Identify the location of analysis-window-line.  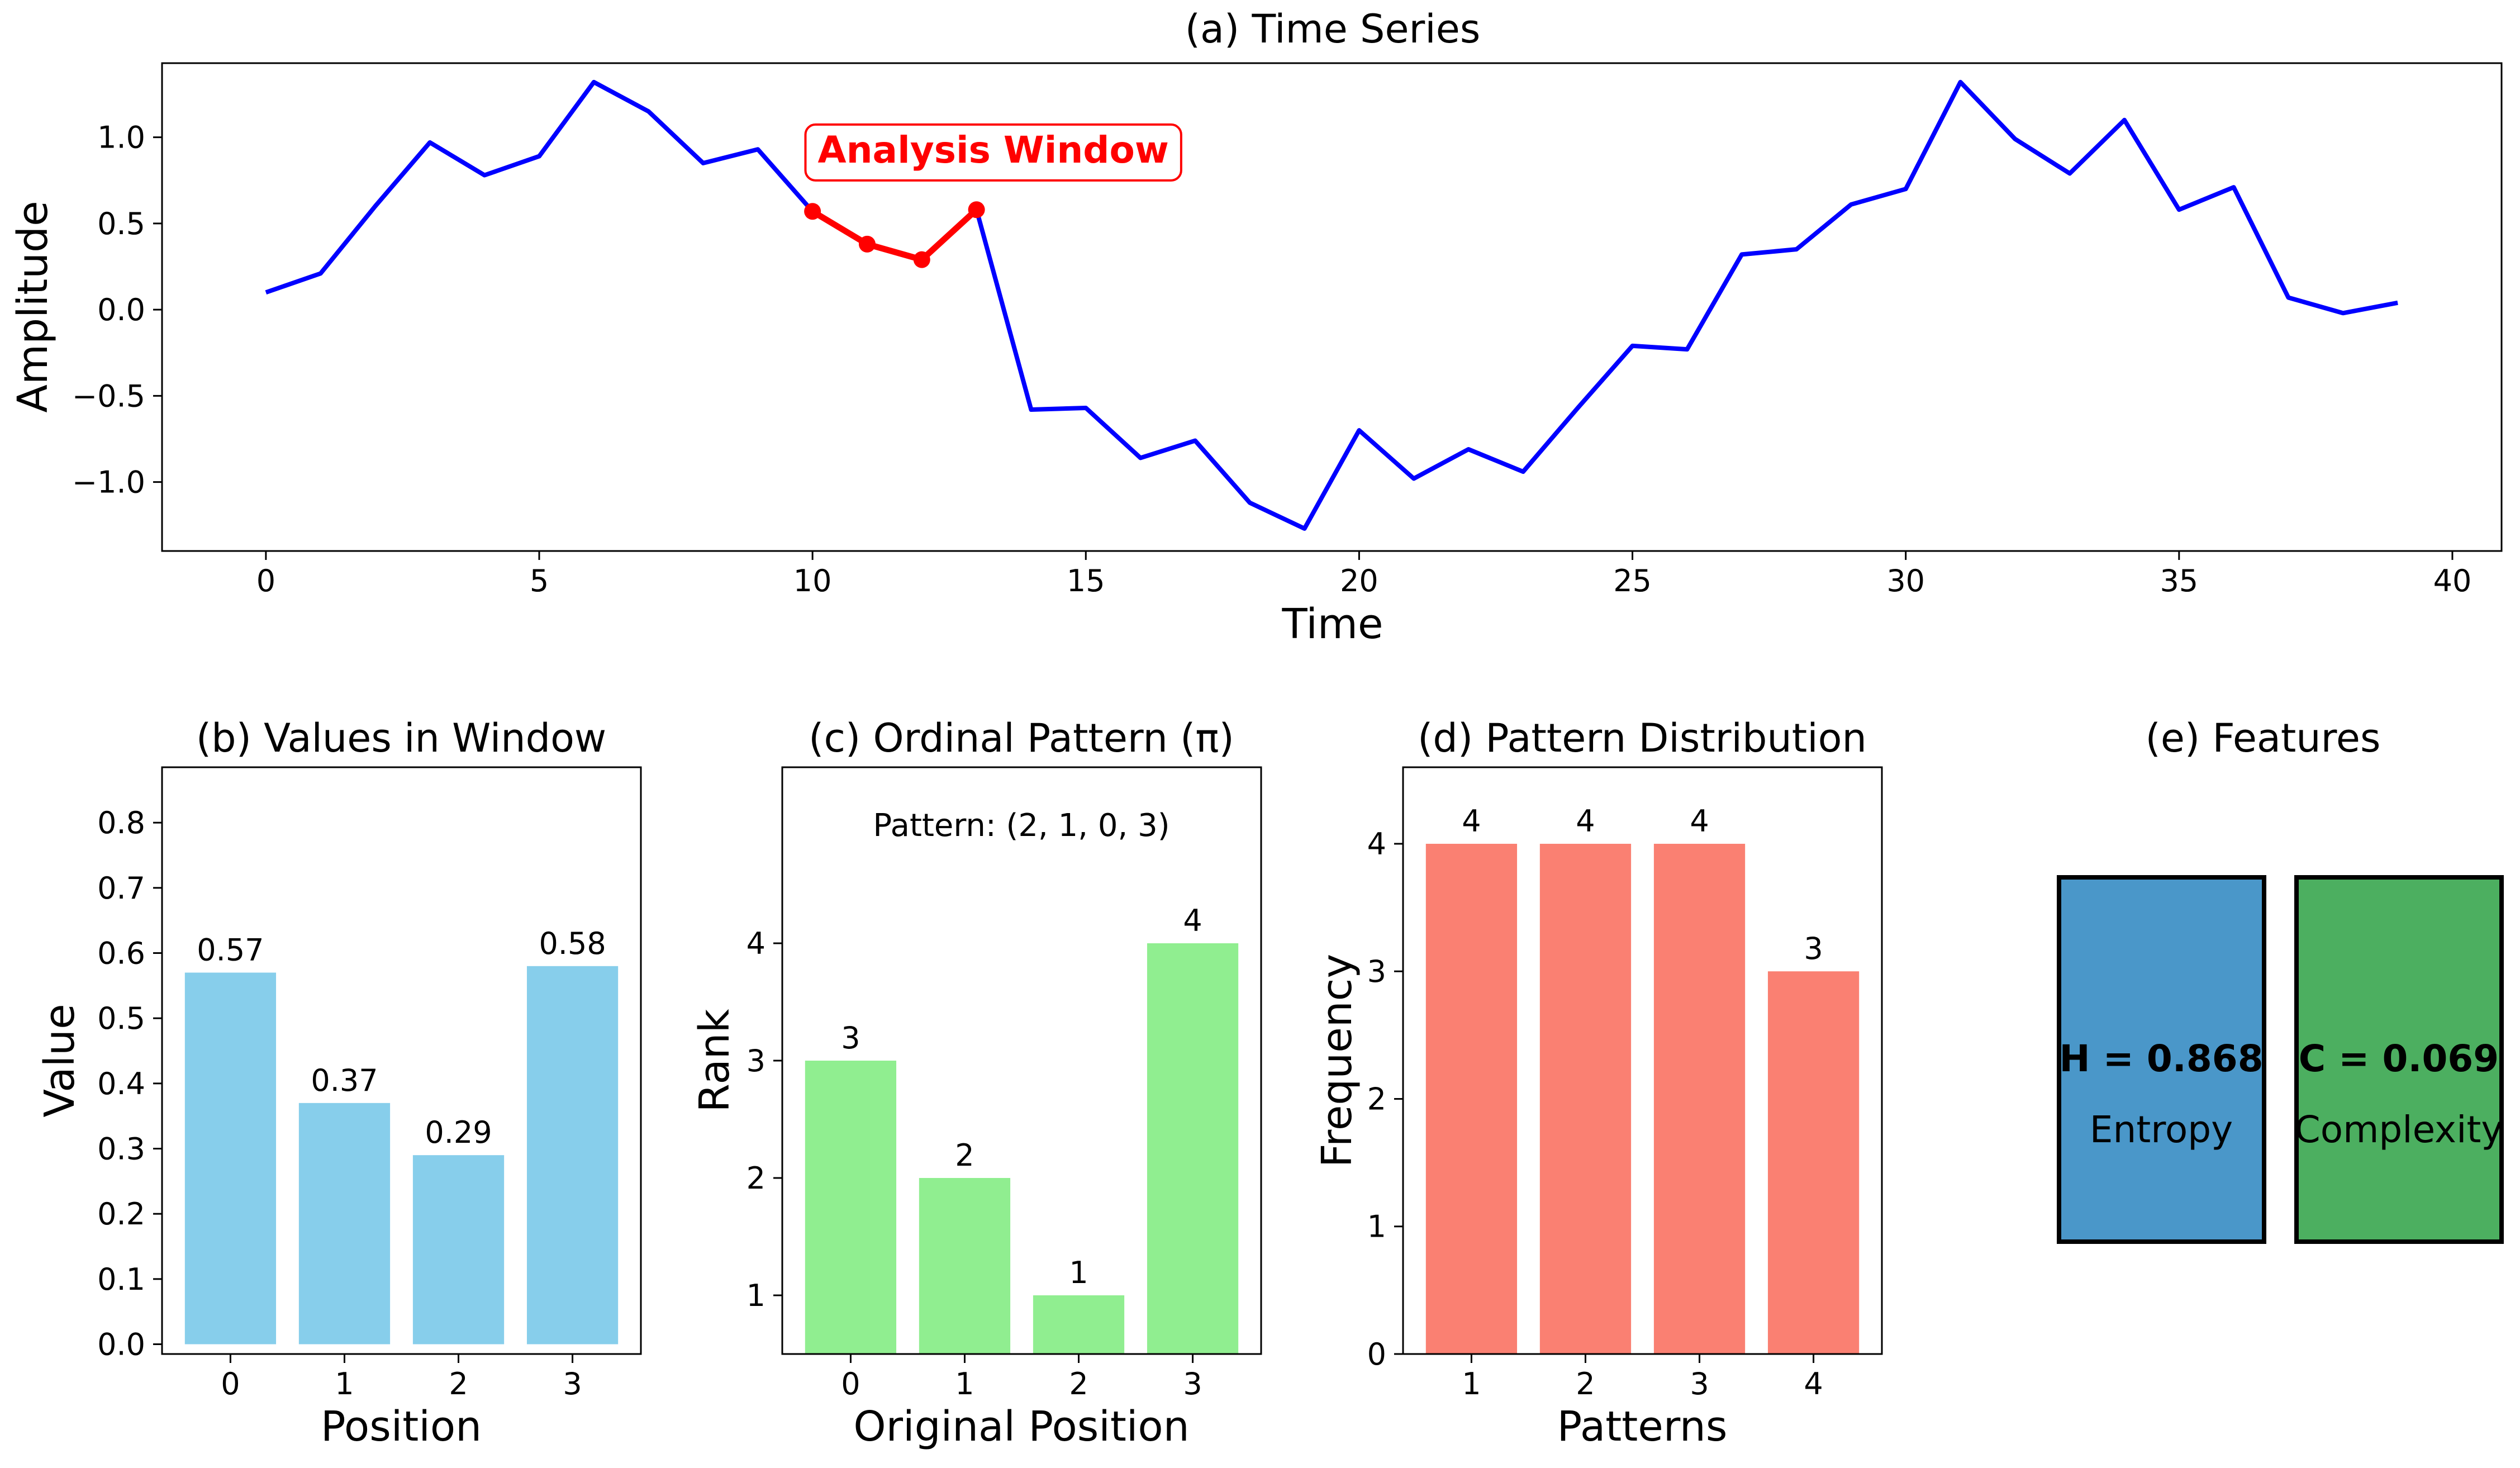
(895, 235).